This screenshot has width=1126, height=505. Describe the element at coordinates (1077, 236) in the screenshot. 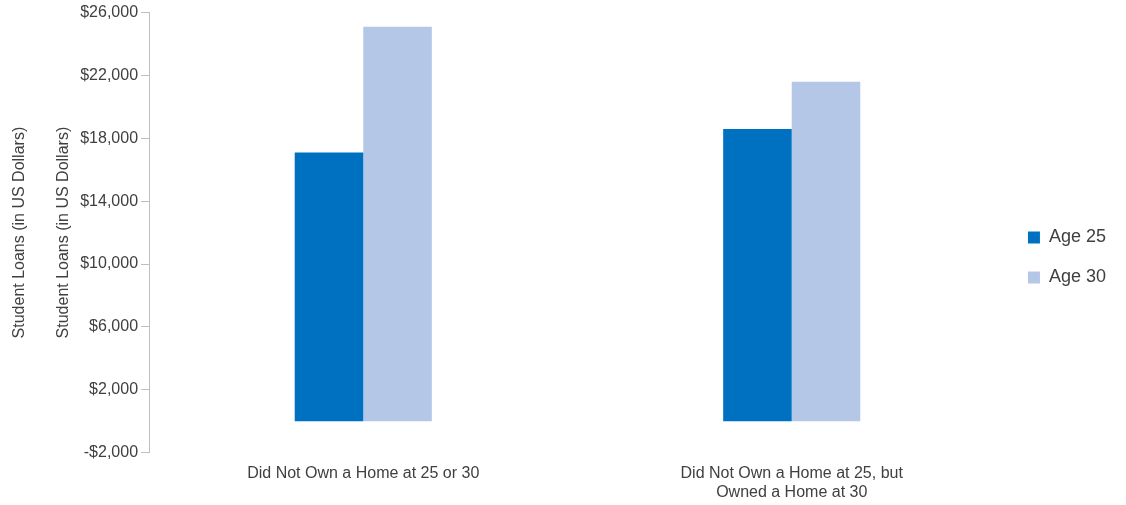

I see `legend-label: Age 25` at that location.